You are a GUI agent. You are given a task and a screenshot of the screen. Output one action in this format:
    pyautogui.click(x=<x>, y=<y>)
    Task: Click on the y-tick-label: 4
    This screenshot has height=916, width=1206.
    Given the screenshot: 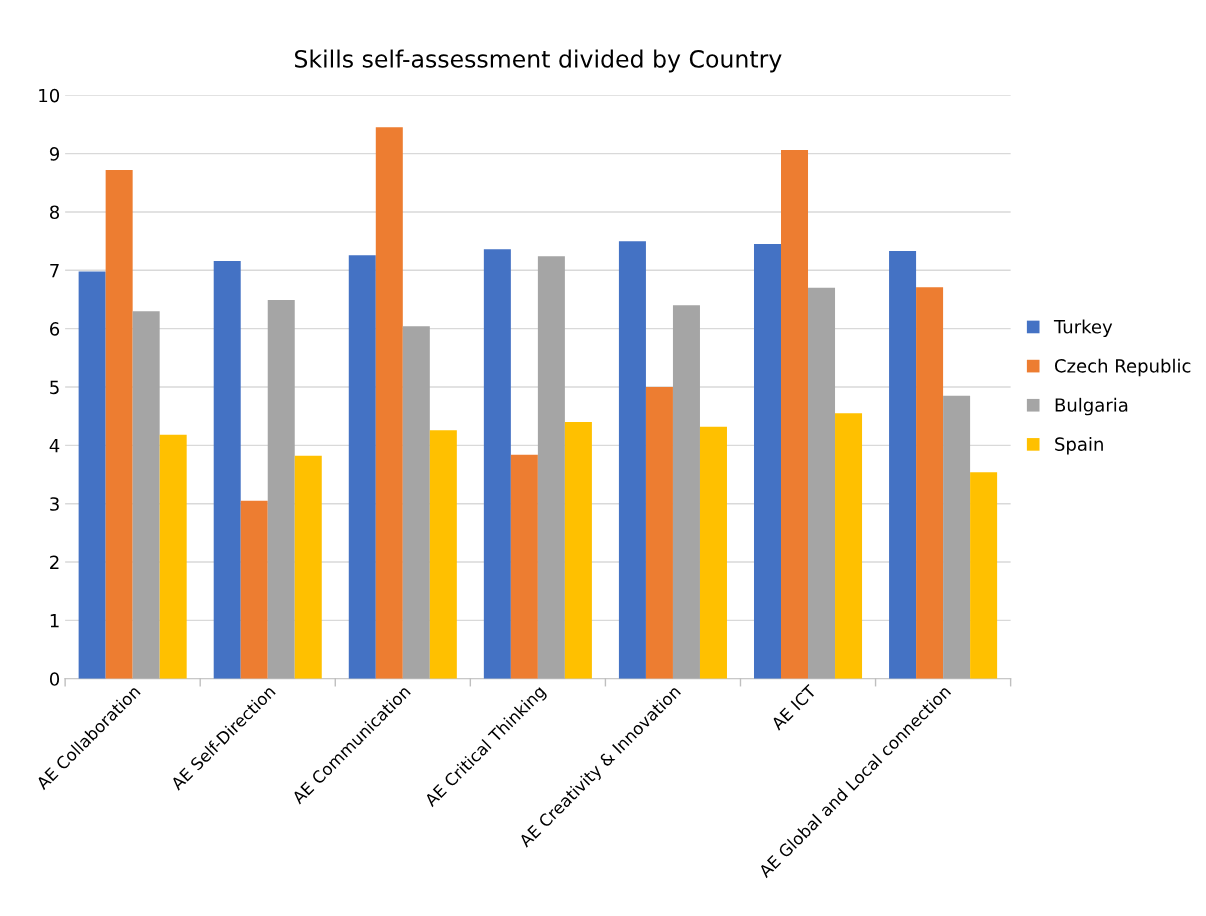 What is the action you would take?
    pyautogui.click(x=54, y=446)
    